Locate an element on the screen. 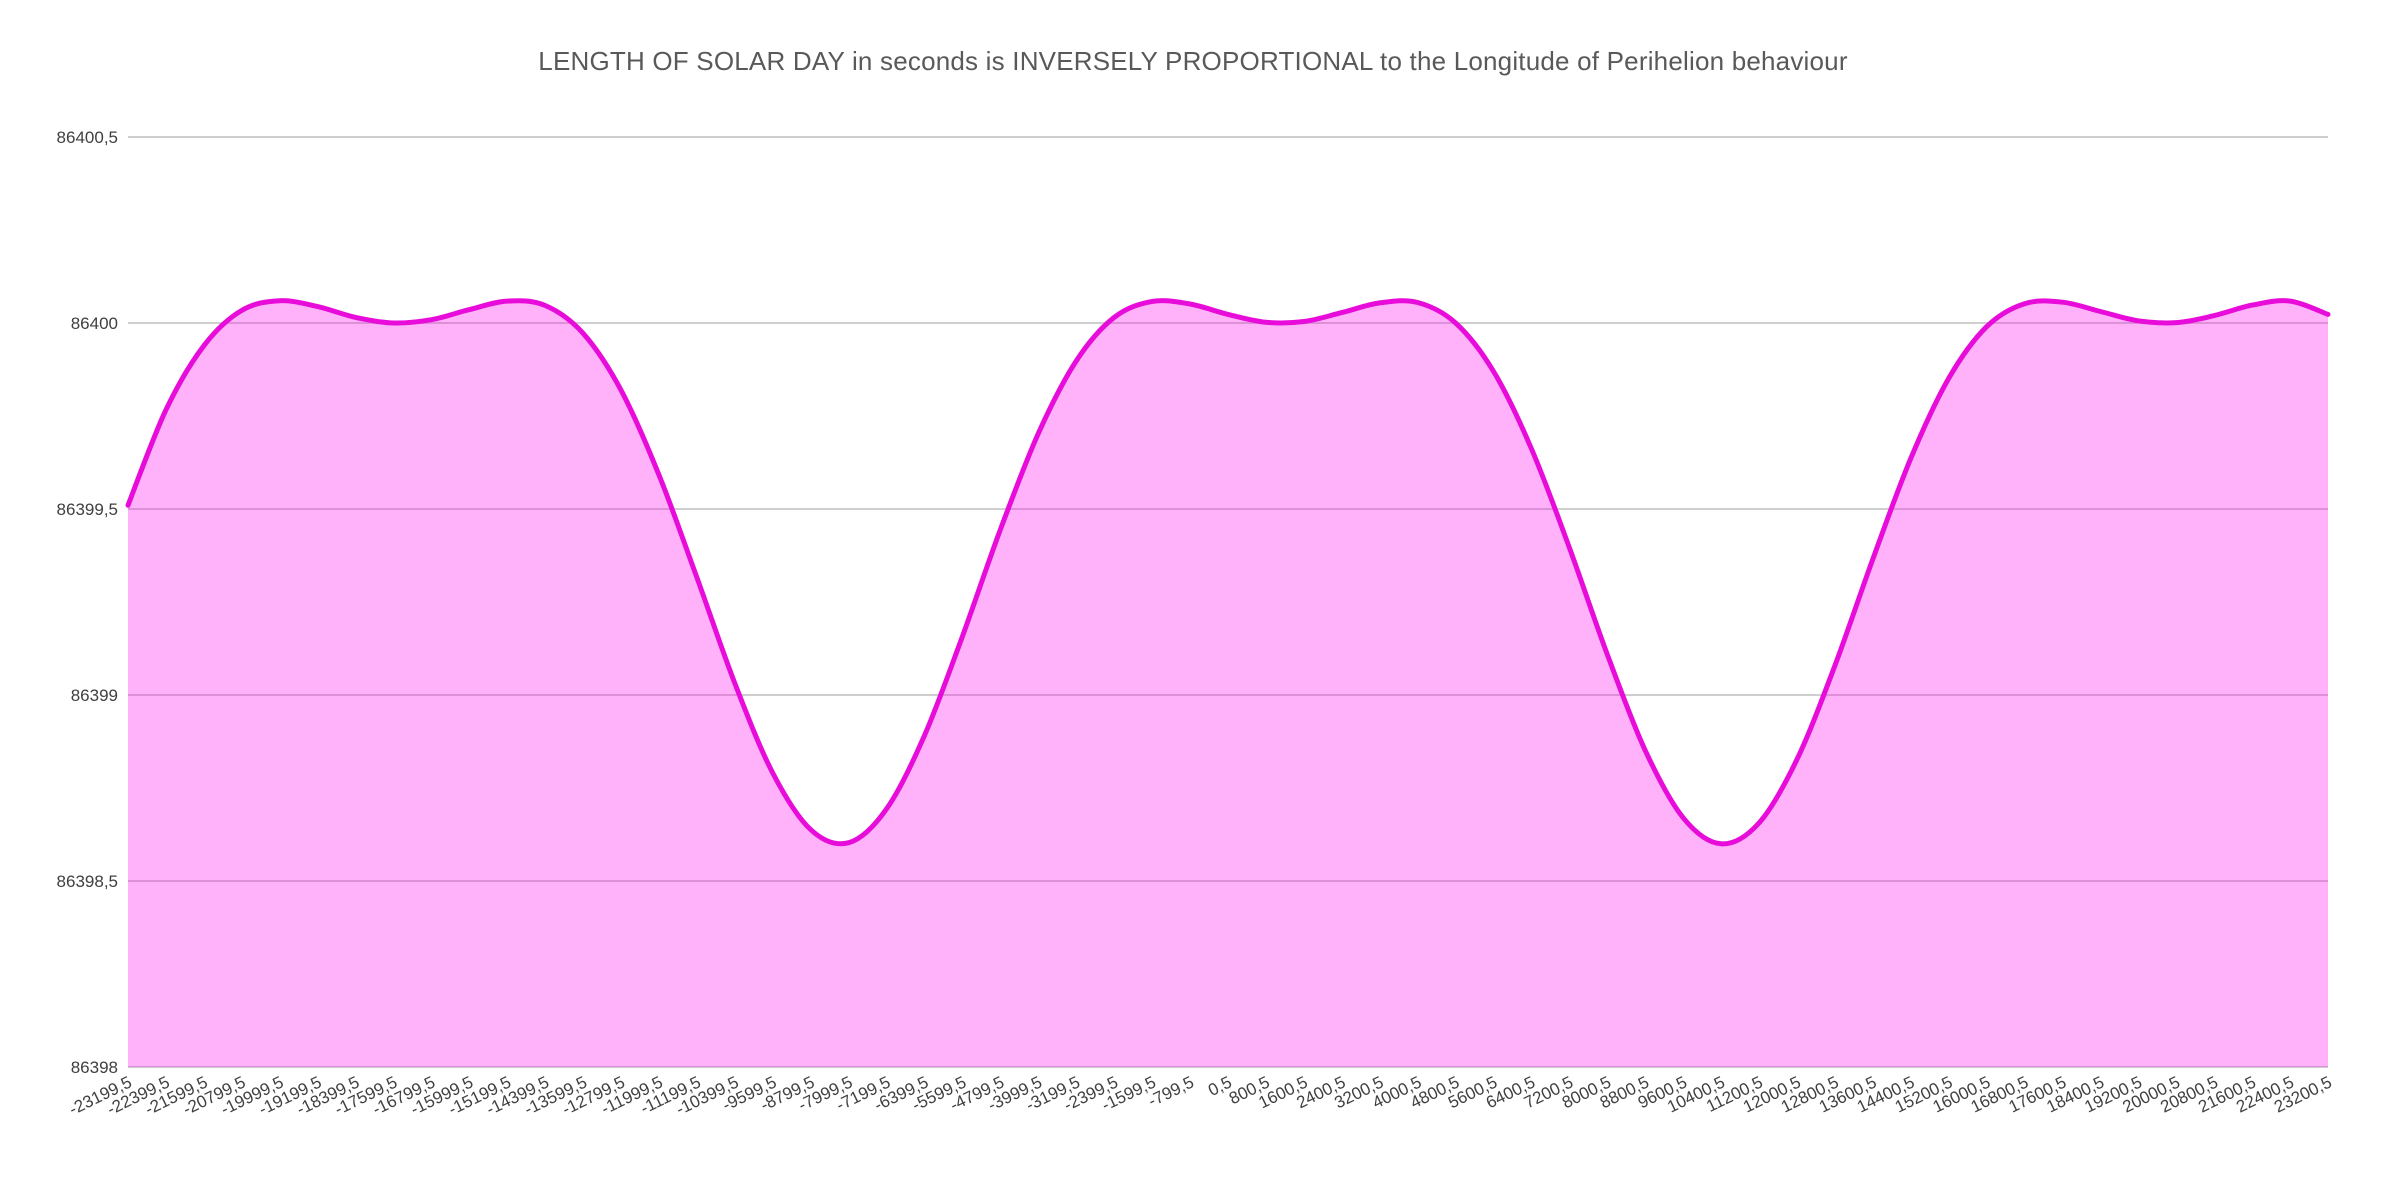  y-tick-label: 86399,5 is located at coordinates (87, 509).